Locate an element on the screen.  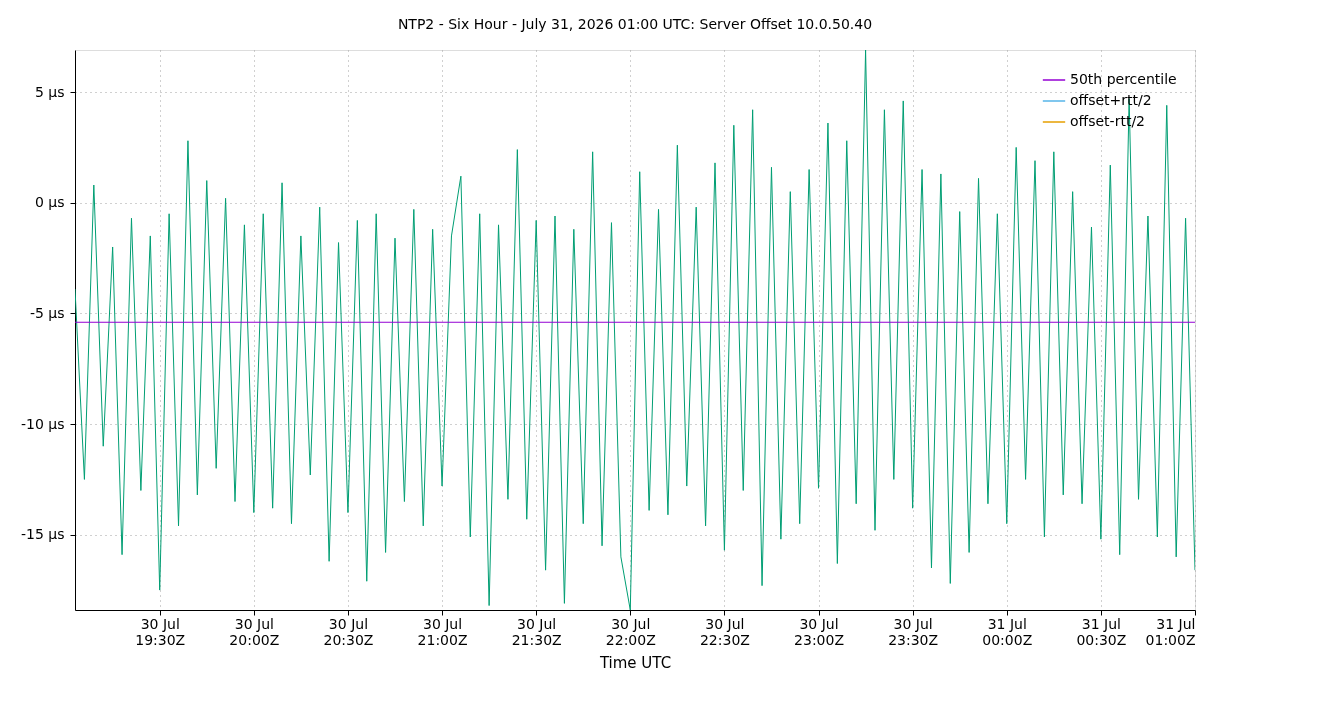
x-tick-label: 30 Jul 21:00Z is located at coordinates (442, 631).